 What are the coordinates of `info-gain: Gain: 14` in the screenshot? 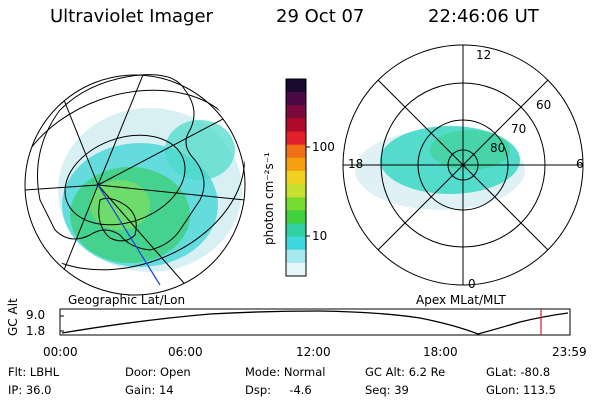 It's located at (149, 390).